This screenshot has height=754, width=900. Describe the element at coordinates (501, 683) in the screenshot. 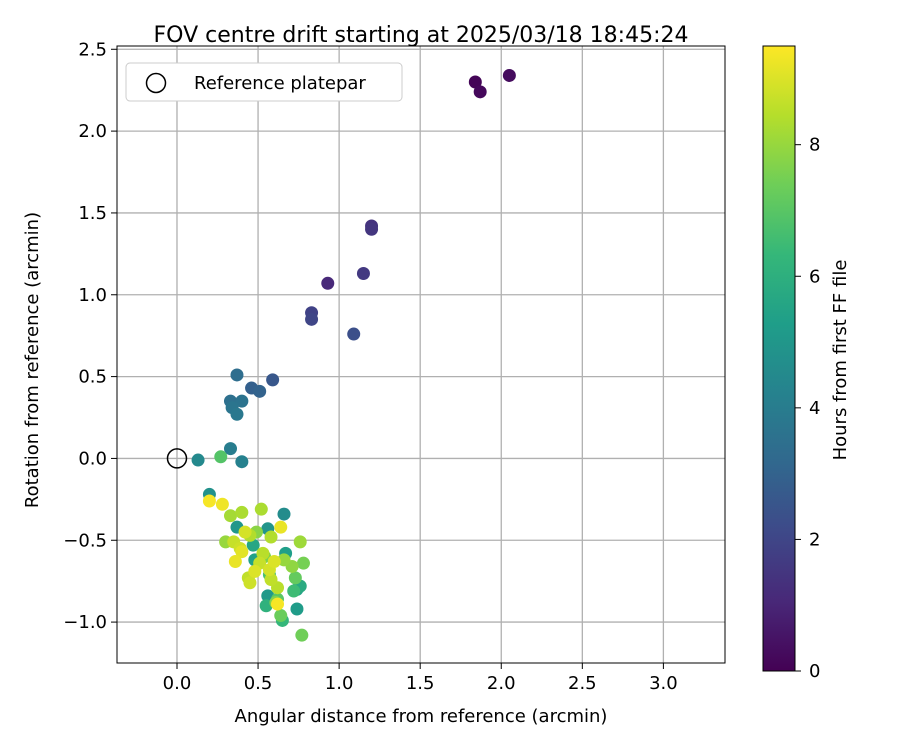

I see `x-tick-label: 2.0` at that location.